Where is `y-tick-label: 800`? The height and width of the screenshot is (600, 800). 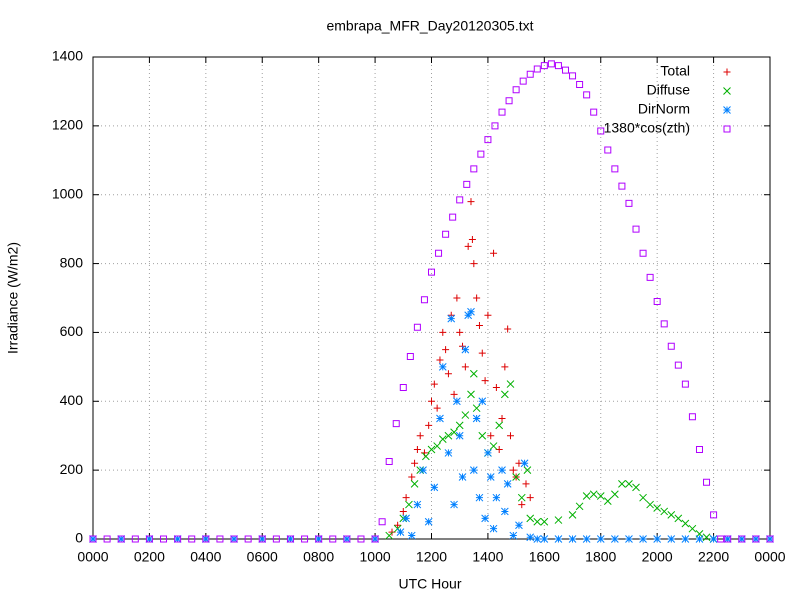
y-tick-label: 800 is located at coordinates (72, 262).